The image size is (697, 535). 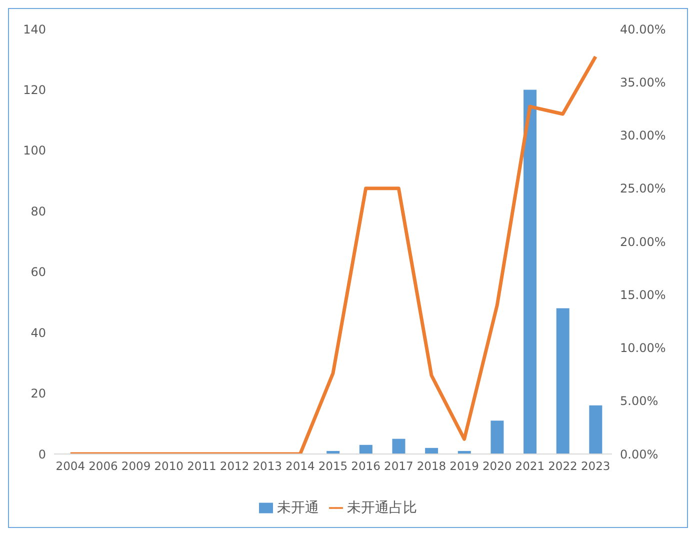 I want to click on x-tick-label: 2017, so click(x=399, y=466).